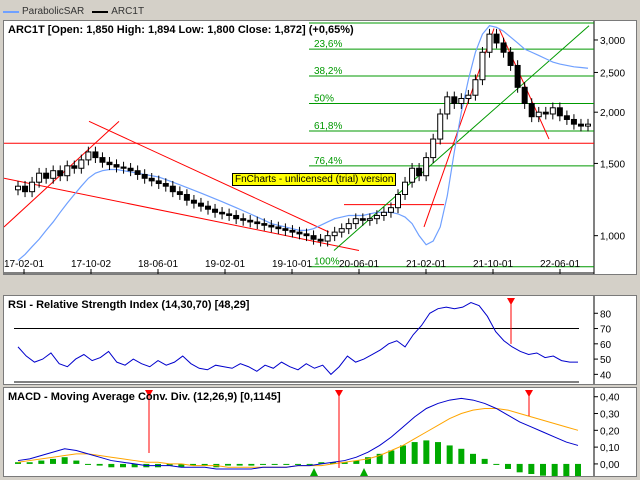 This screenshot has width=640, height=480. I want to click on macd-y-tick-label: 0,40, so click(610, 398).